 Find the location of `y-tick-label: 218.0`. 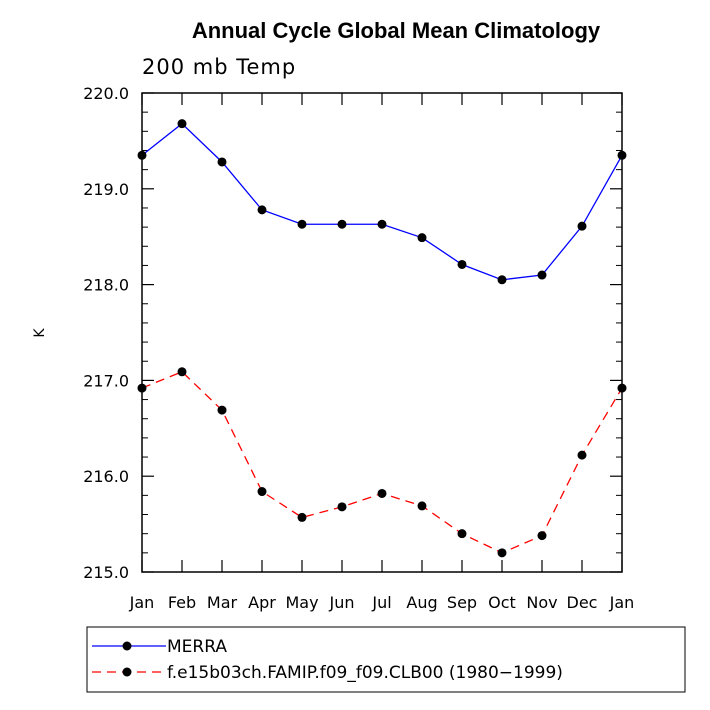

y-tick-label: 218.0 is located at coordinates (106, 285).